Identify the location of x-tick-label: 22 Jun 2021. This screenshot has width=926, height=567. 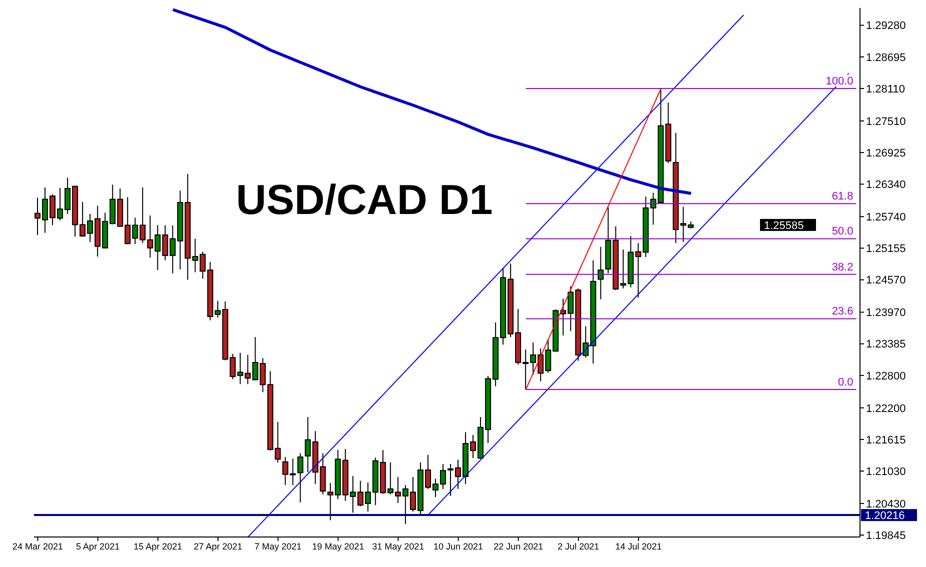
(519, 546).